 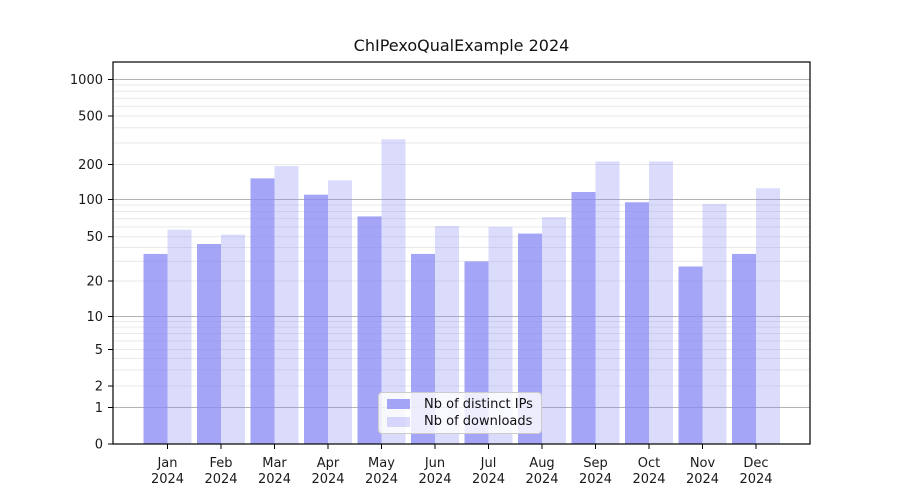 What do you see at coordinates (648, 479) in the screenshot?
I see `x-tick-label-year-oct: 2024` at bounding box center [648, 479].